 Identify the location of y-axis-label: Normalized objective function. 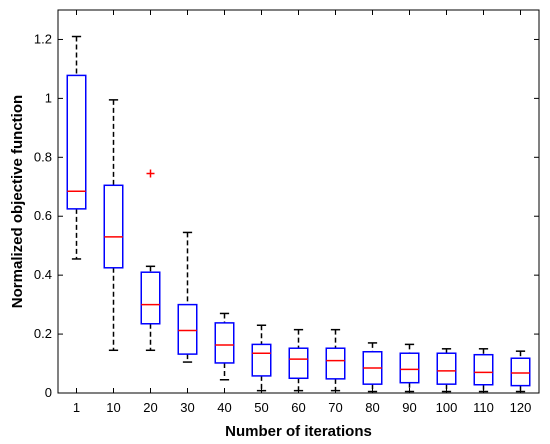
(17, 201).